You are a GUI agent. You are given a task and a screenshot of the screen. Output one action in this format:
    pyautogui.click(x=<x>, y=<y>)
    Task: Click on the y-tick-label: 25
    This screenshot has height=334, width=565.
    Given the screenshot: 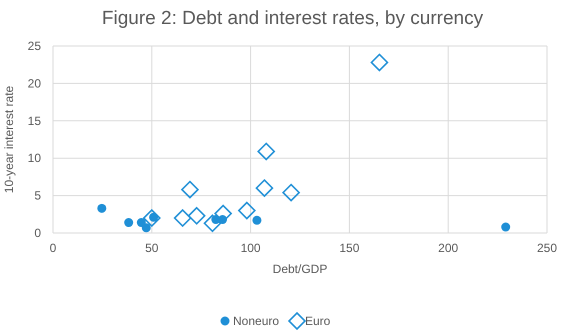 What is the action you would take?
    pyautogui.click(x=35, y=46)
    